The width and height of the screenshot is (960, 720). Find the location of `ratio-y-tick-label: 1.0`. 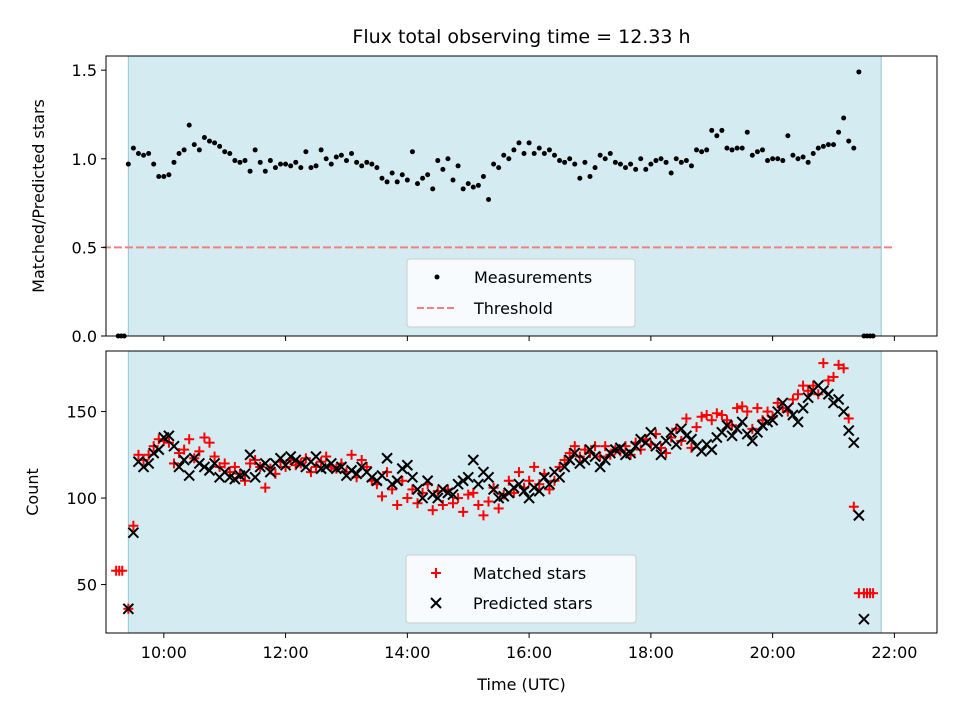

ratio-y-tick-label: 1.0 is located at coordinates (84, 159).